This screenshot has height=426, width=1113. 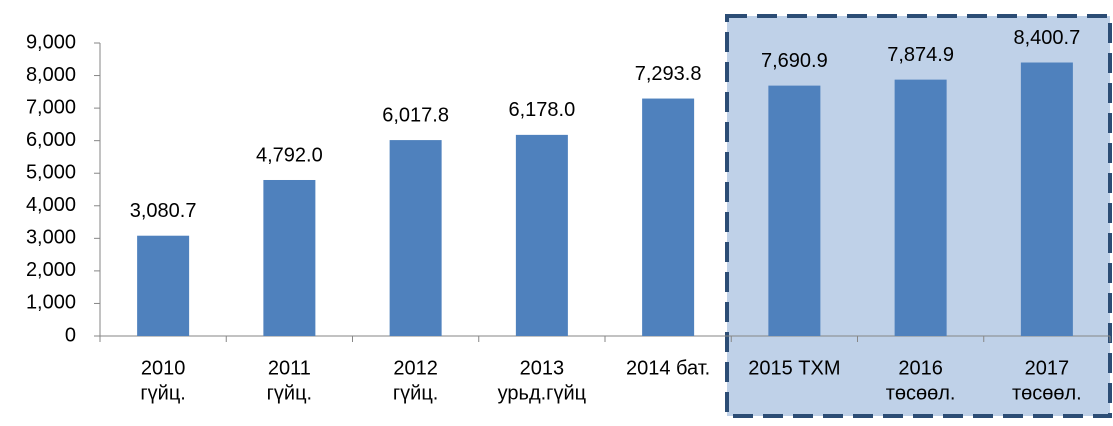 I want to click on y-tick-label: 8,000, so click(x=51, y=75).